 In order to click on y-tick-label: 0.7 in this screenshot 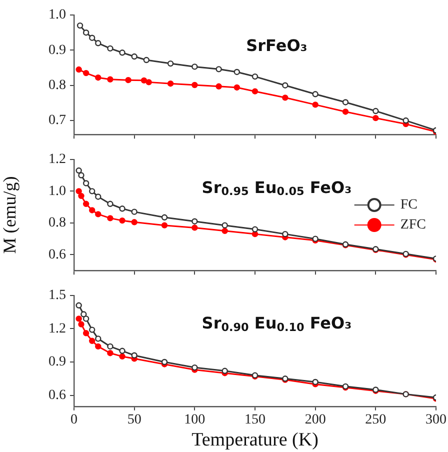, I will do `click(57, 120)`.